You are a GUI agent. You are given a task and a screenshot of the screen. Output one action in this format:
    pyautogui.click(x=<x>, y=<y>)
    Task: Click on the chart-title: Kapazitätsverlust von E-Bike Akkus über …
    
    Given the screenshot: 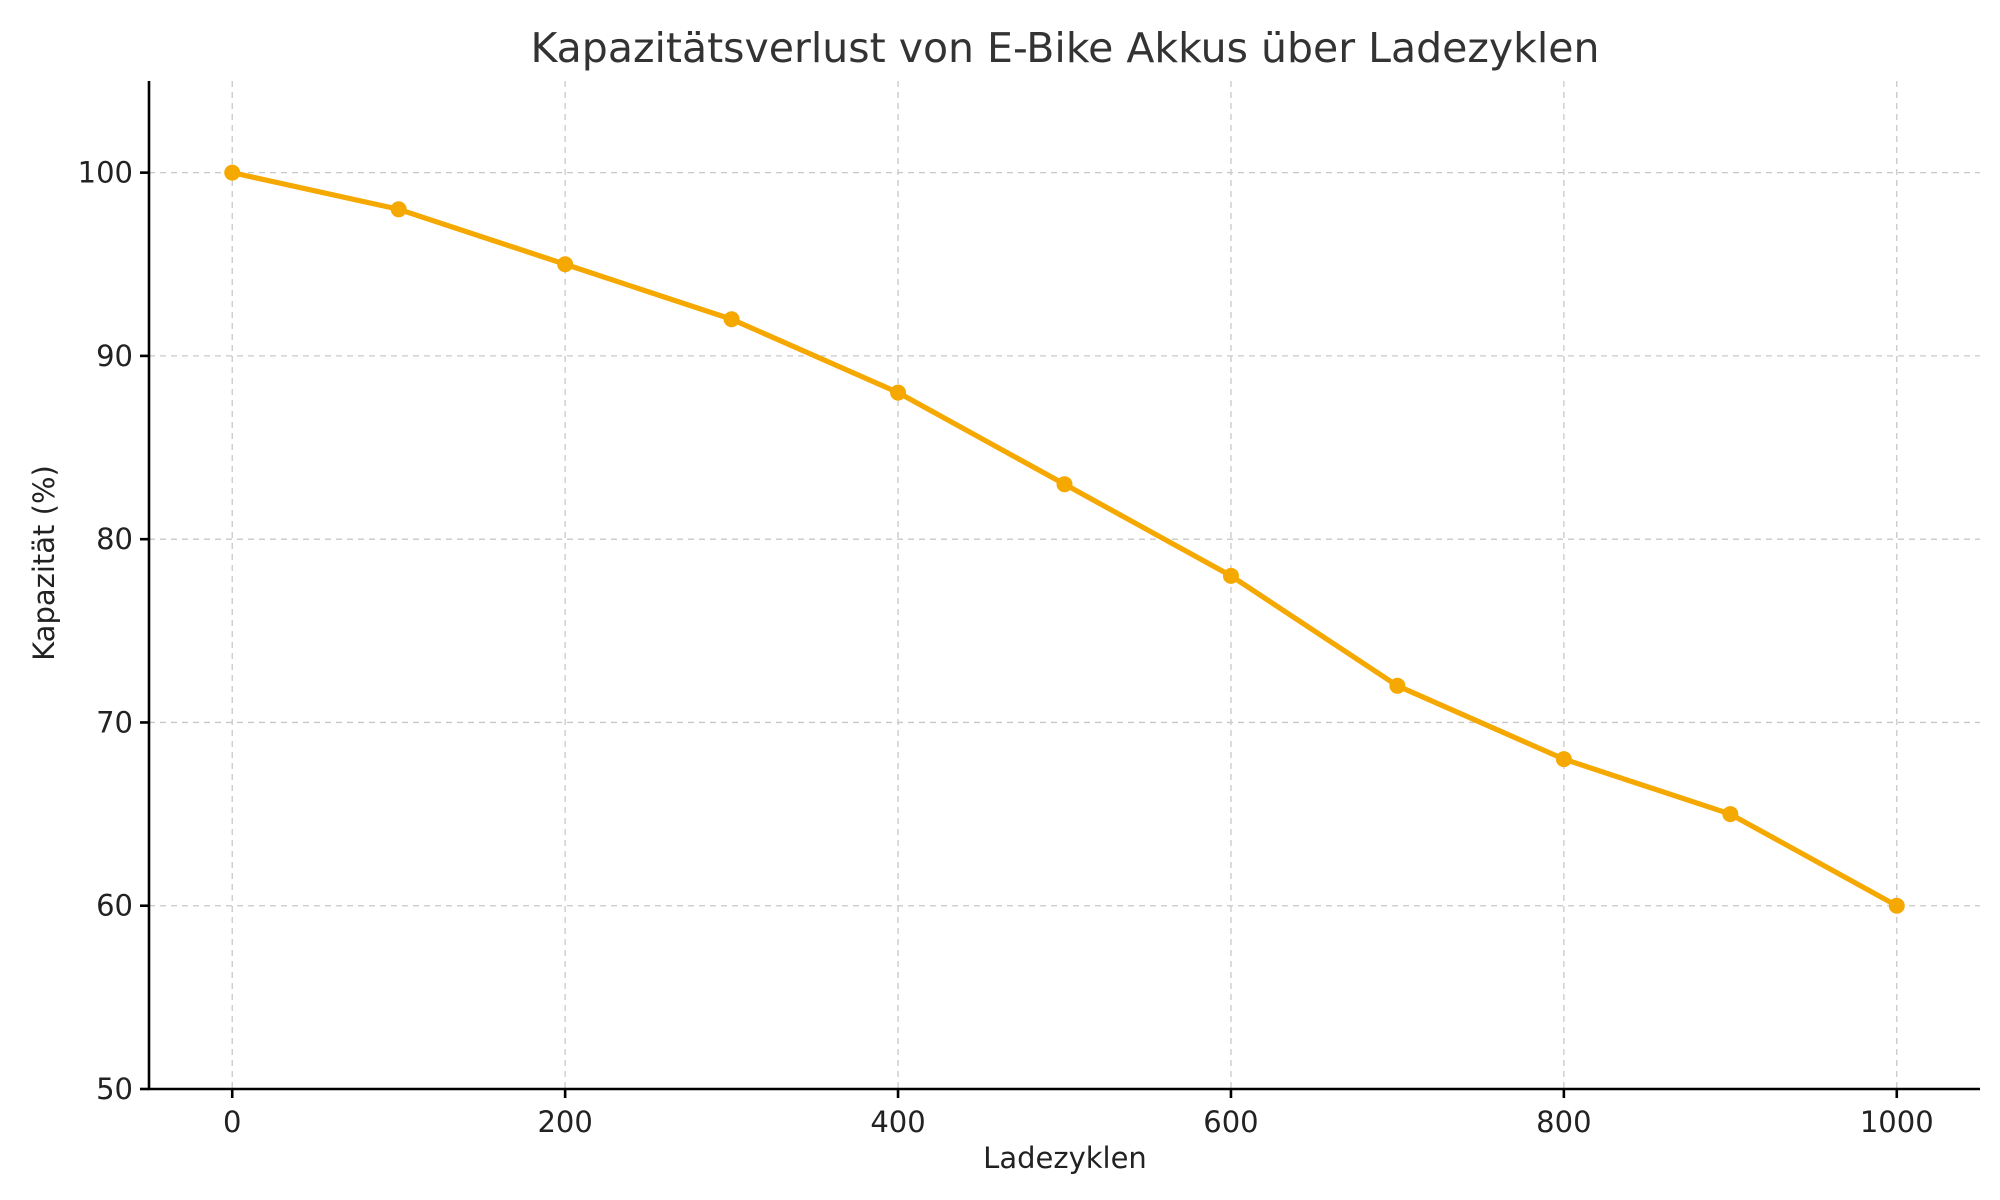 What is the action you would take?
    pyautogui.click(x=1065, y=48)
    